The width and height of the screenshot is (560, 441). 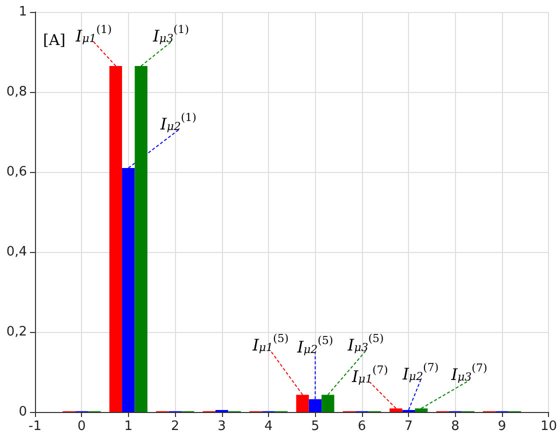 What do you see at coordinates (93, 34) in the screenshot?
I see `annotation: Iμ1(1)` at bounding box center [93, 34].